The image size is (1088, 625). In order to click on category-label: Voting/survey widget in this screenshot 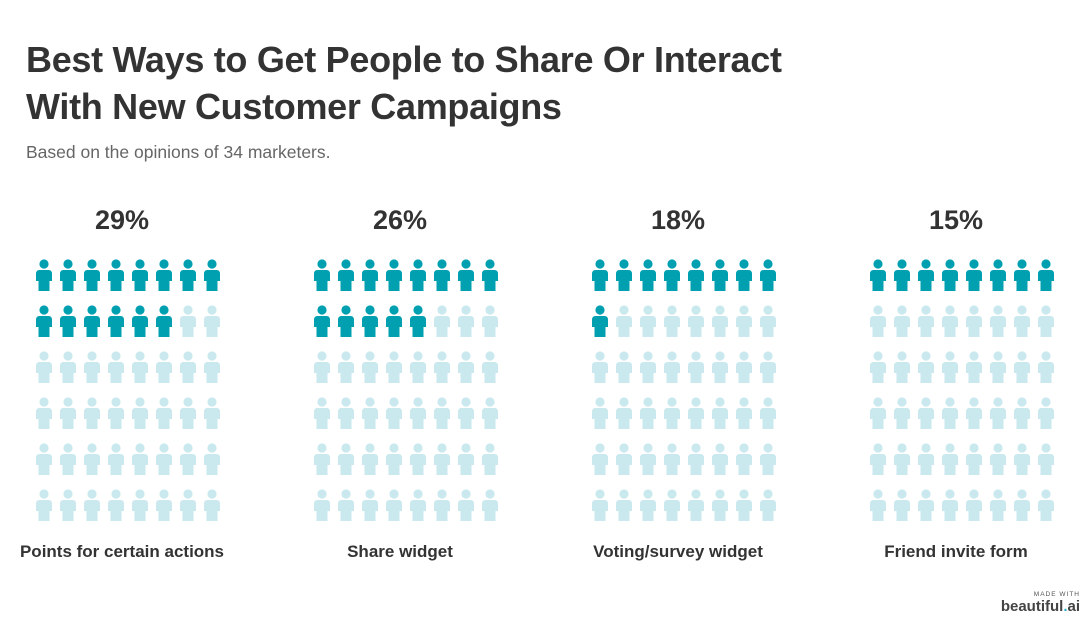, I will do `click(678, 551)`.